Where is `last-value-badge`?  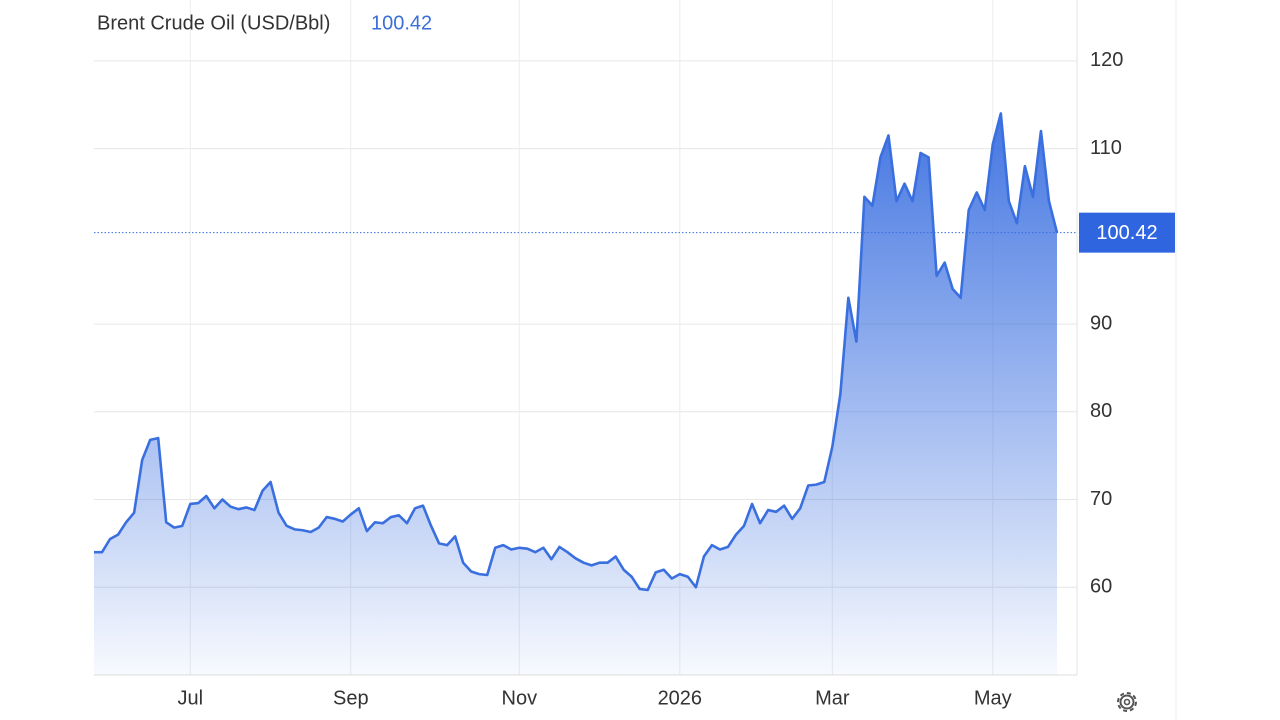
last-value-badge is located at coordinates (1127, 232).